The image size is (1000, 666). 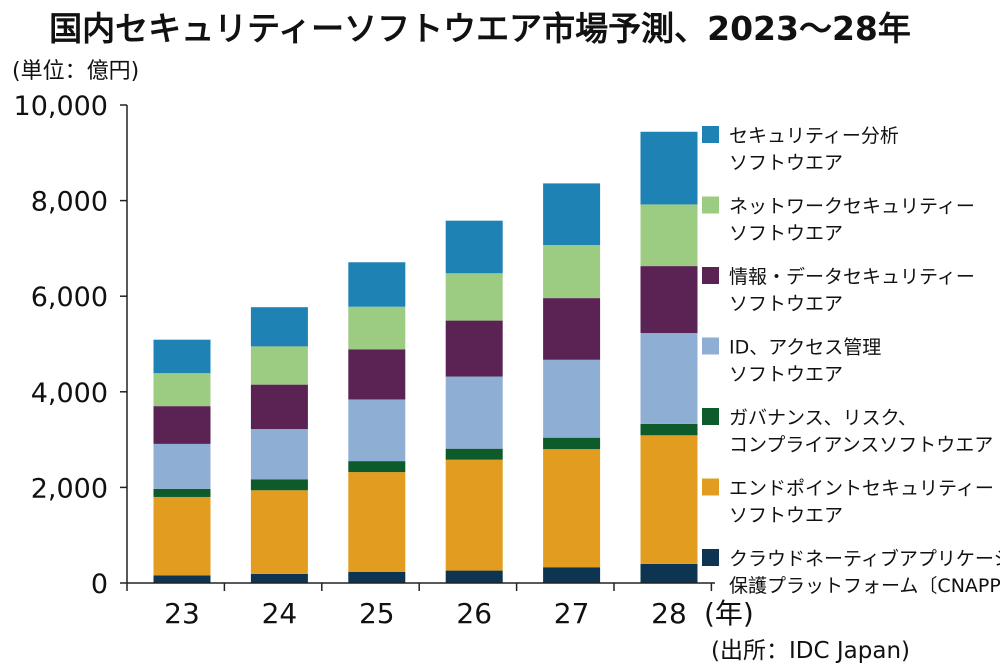 I want to click on legend-label: ネットワークセキュリティー, so click(x=852, y=207).